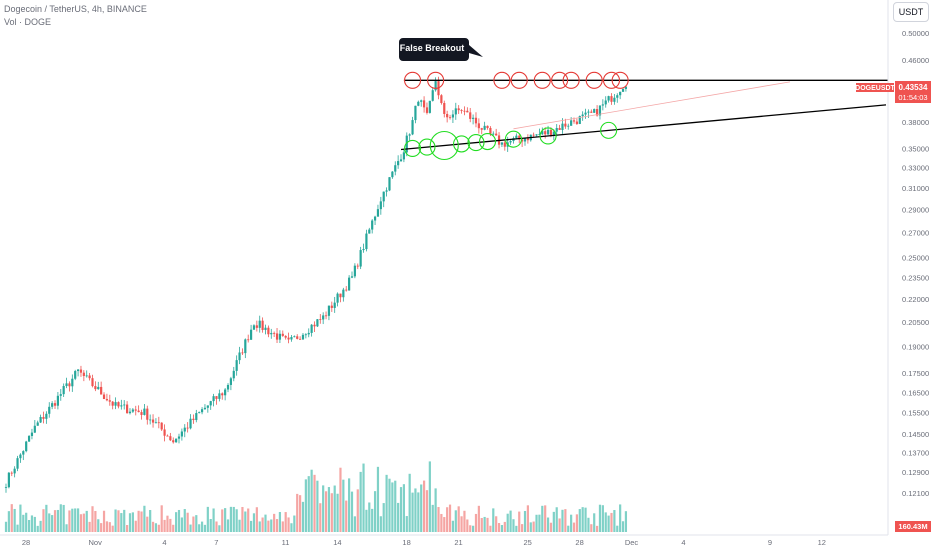 This screenshot has width=932, height=550. What do you see at coordinates (28, 22) in the screenshot?
I see `volume-title: Vol · DOGE` at bounding box center [28, 22].